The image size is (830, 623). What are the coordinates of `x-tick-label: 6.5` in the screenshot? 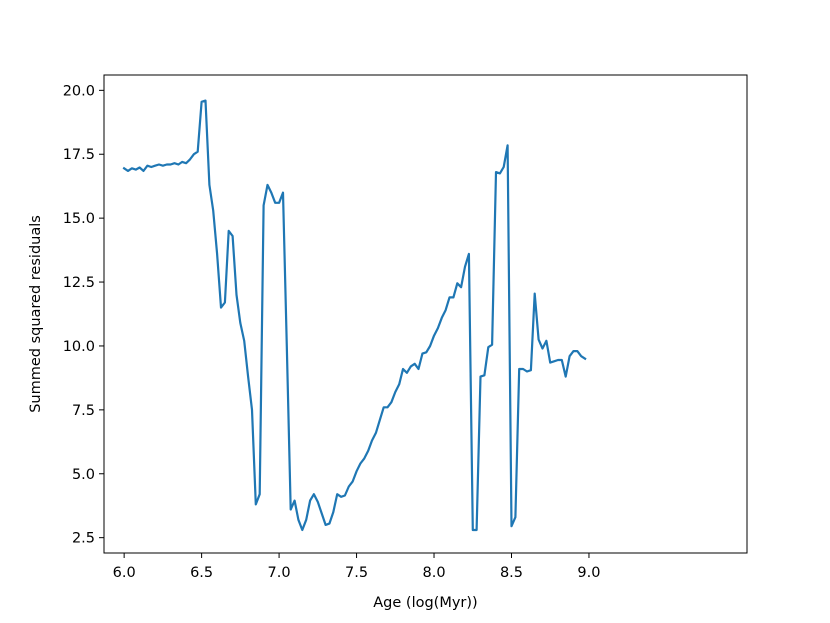 It's located at (201, 573).